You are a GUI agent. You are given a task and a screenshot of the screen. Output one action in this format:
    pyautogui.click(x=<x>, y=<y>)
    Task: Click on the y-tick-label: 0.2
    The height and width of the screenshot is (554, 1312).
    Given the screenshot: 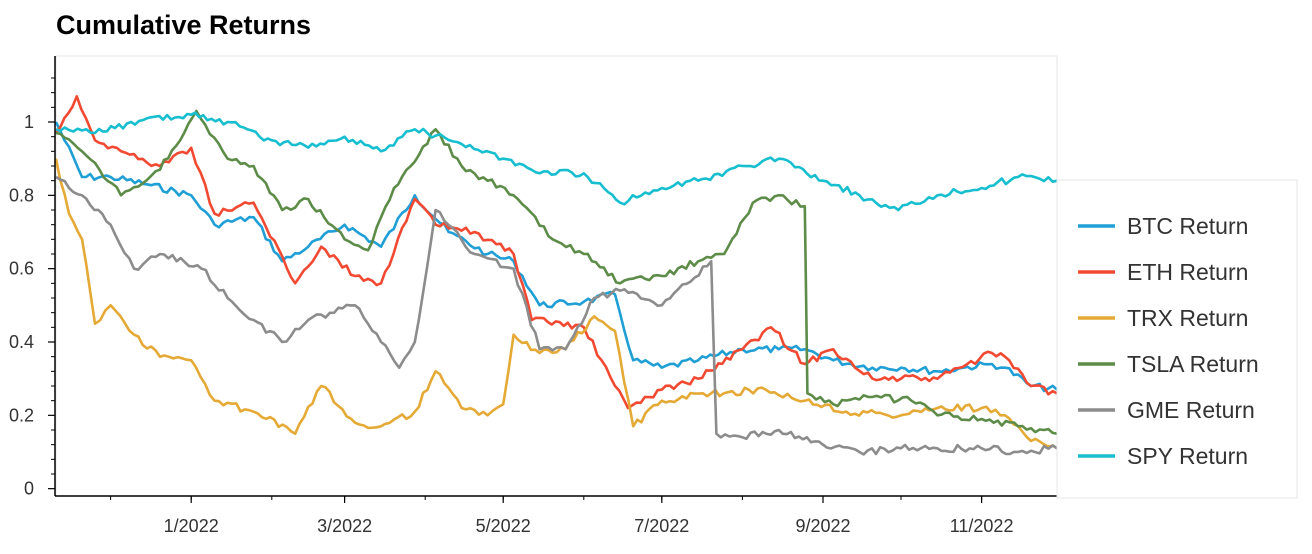 What is the action you would take?
    pyautogui.click(x=21, y=415)
    